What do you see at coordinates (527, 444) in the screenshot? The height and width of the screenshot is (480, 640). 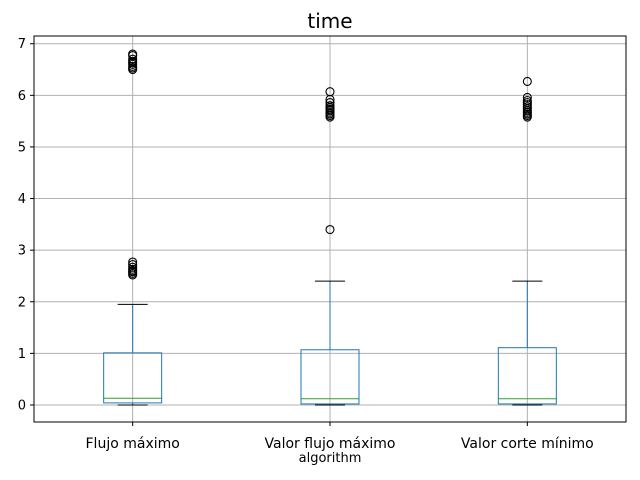 I see `x-tick-label-2: Valor corte mínimo` at bounding box center [527, 444].